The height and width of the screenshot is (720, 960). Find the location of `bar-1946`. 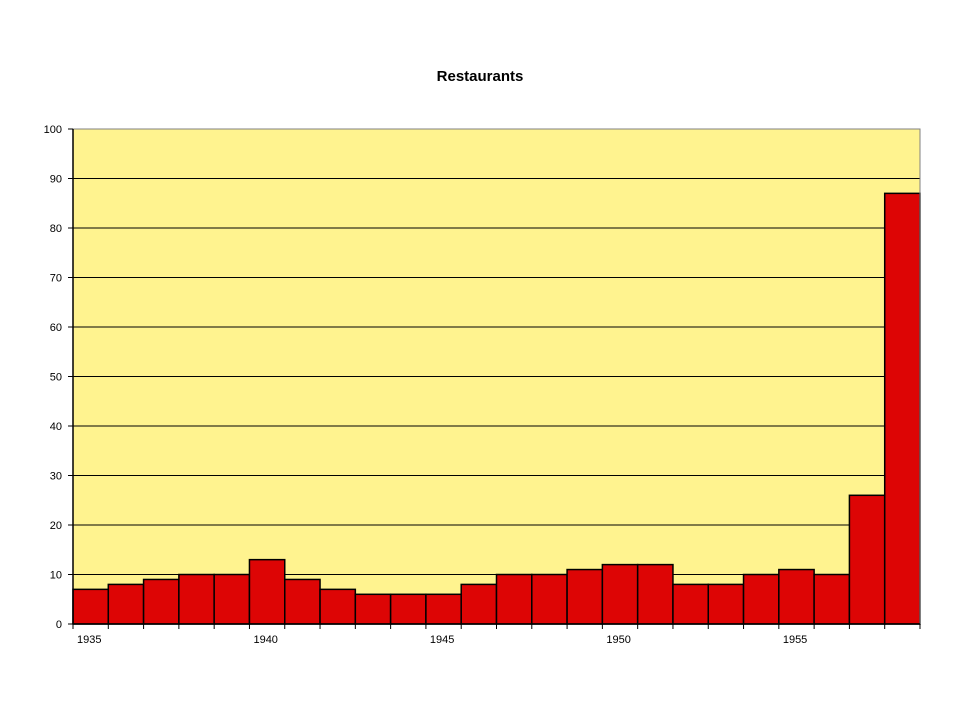

bar-1946 is located at coordinates (479, 604).